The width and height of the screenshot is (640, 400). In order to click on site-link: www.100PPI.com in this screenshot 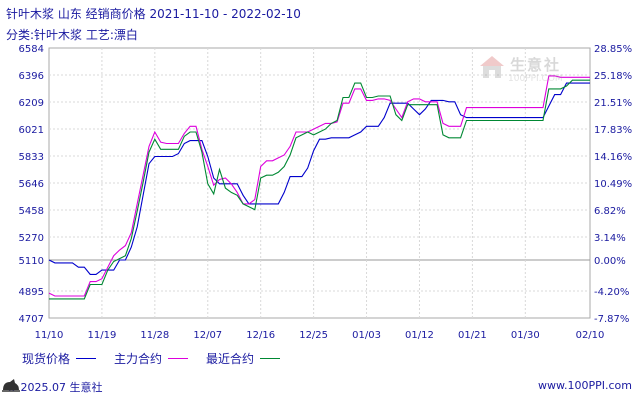, I will do `click(585, 385)`.